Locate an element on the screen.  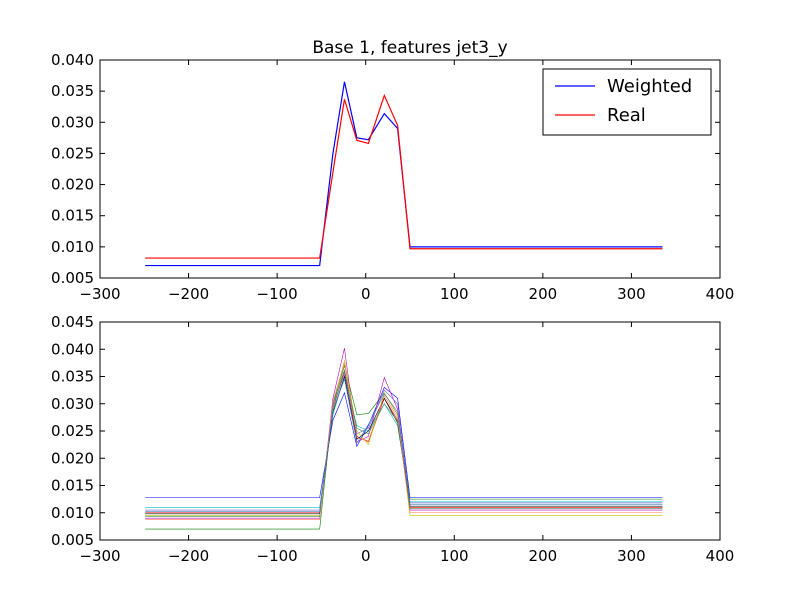
y-tick-label: 0.045 is located at coordinates (72, 322).